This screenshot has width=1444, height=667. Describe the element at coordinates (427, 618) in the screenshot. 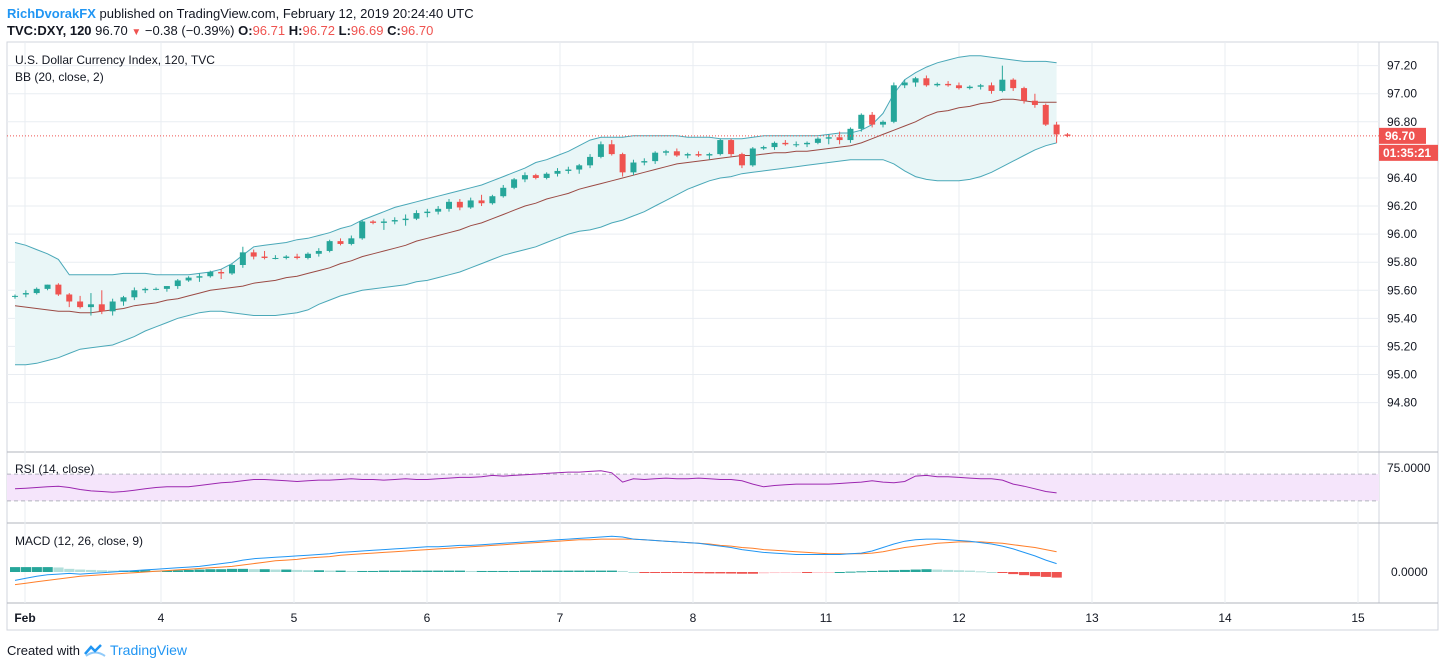

I see `x-tick-label: 6` at that location.